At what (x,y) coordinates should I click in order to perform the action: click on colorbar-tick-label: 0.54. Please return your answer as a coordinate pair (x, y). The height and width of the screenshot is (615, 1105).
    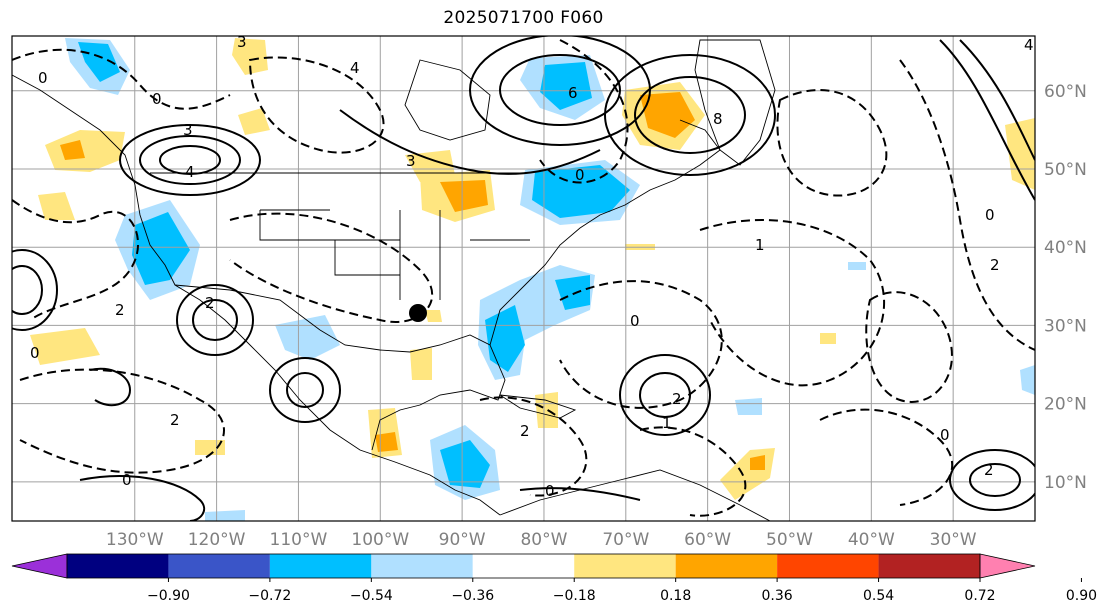
    Looking at the image, I should click on (878, 596).